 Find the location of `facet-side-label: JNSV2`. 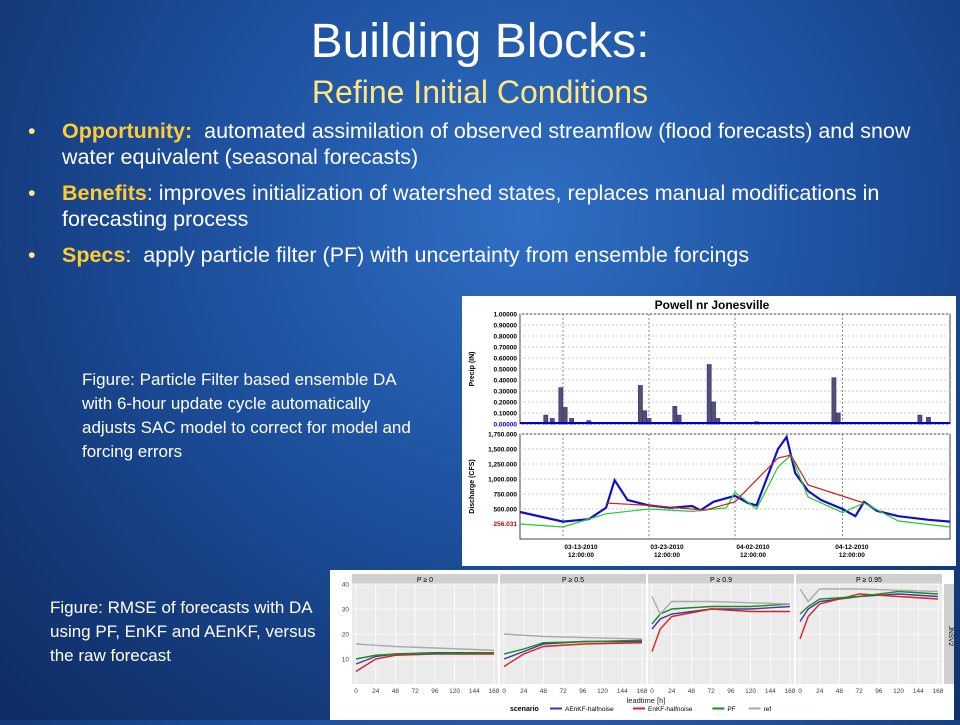

facet-side-label: JNSV2 is located at coordinates (950, 636).